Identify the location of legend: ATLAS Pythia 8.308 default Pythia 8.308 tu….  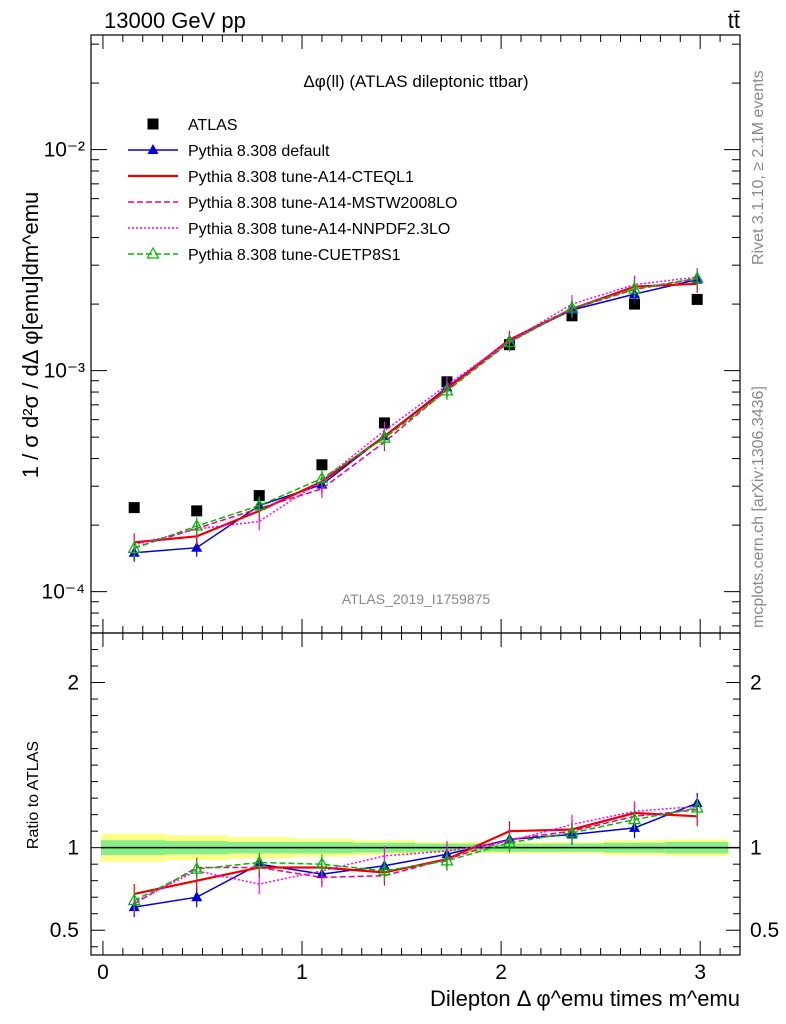
(292, 190).